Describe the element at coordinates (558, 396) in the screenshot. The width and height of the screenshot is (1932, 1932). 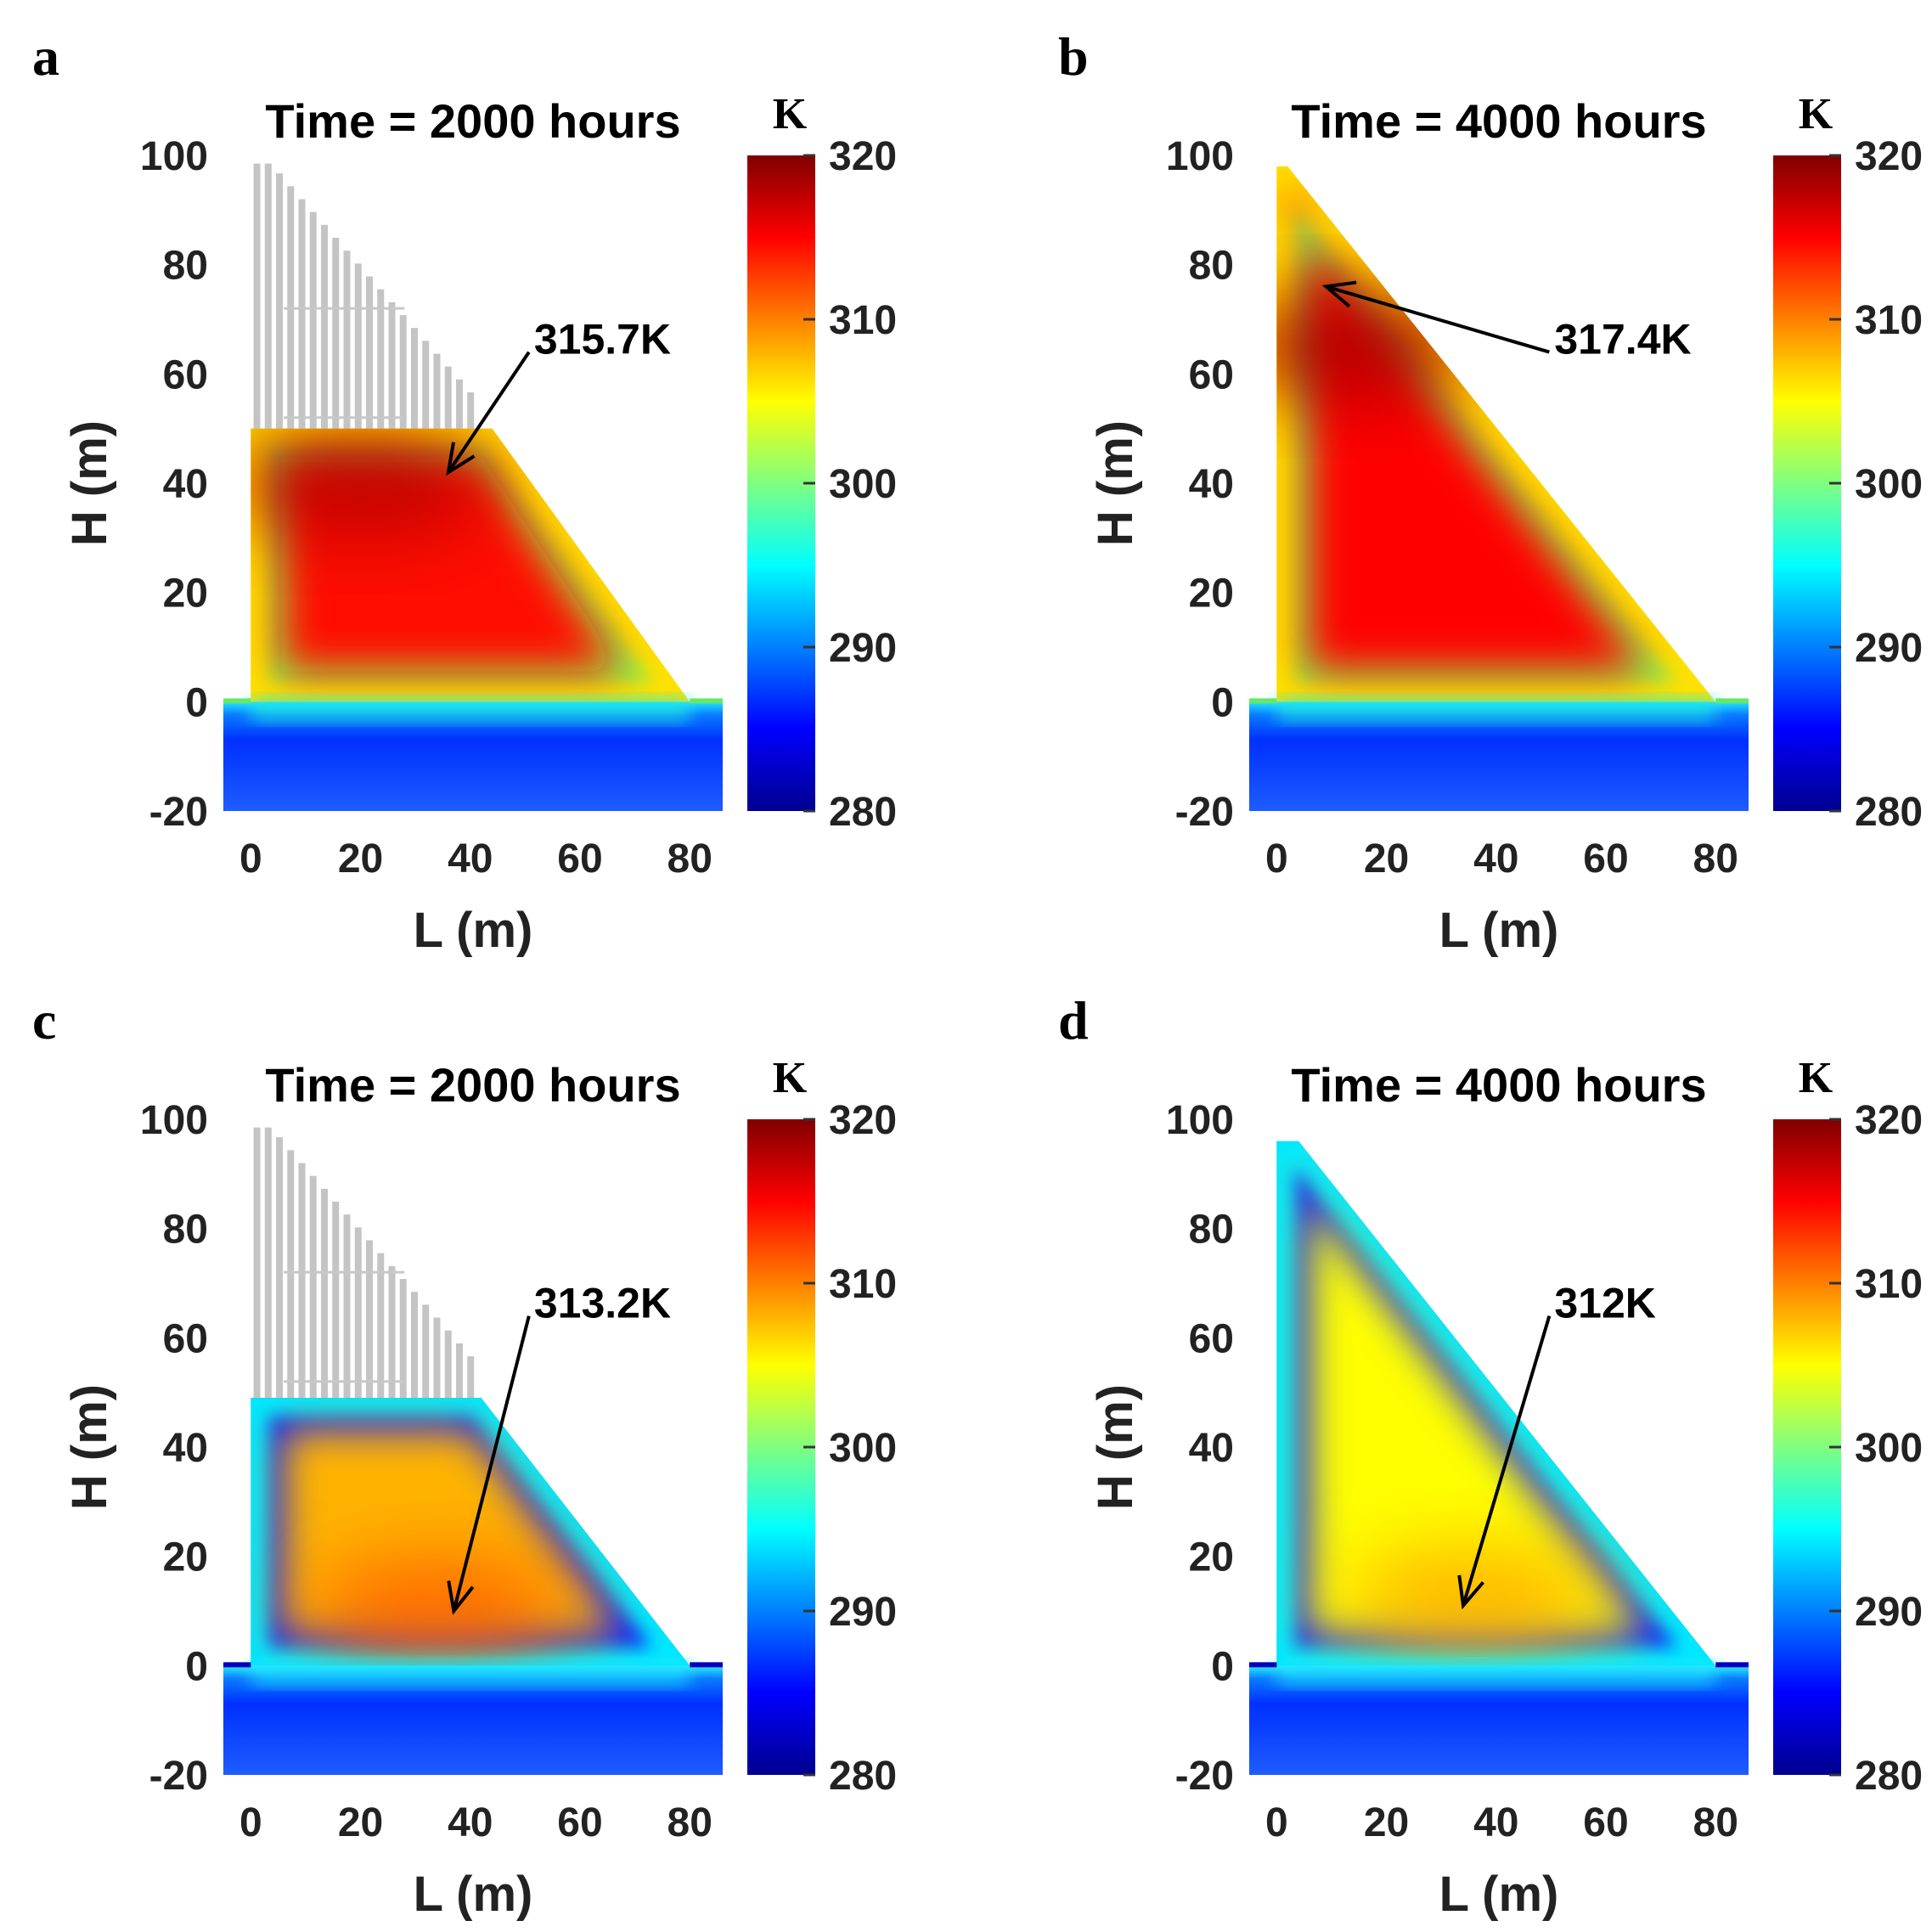
I see `annotation: 315.7K` at that location.